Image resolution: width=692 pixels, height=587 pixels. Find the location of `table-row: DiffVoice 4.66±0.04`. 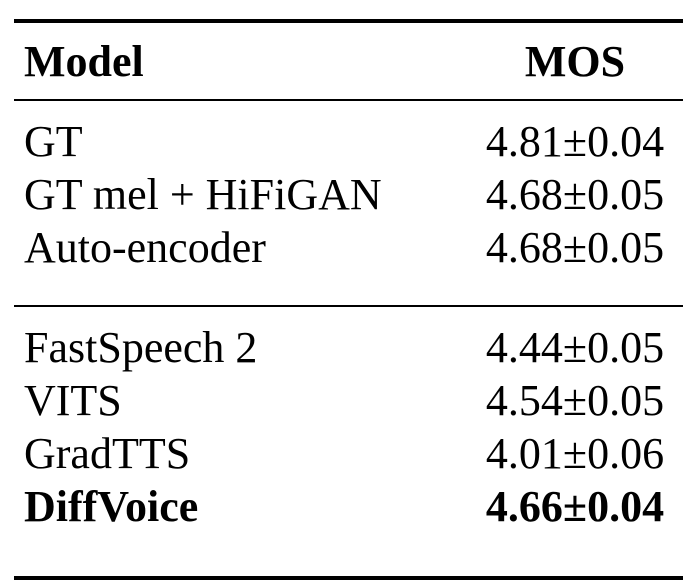

table-row: DiffVoice 4.66±0.04 is located at coordinates (348, 506).